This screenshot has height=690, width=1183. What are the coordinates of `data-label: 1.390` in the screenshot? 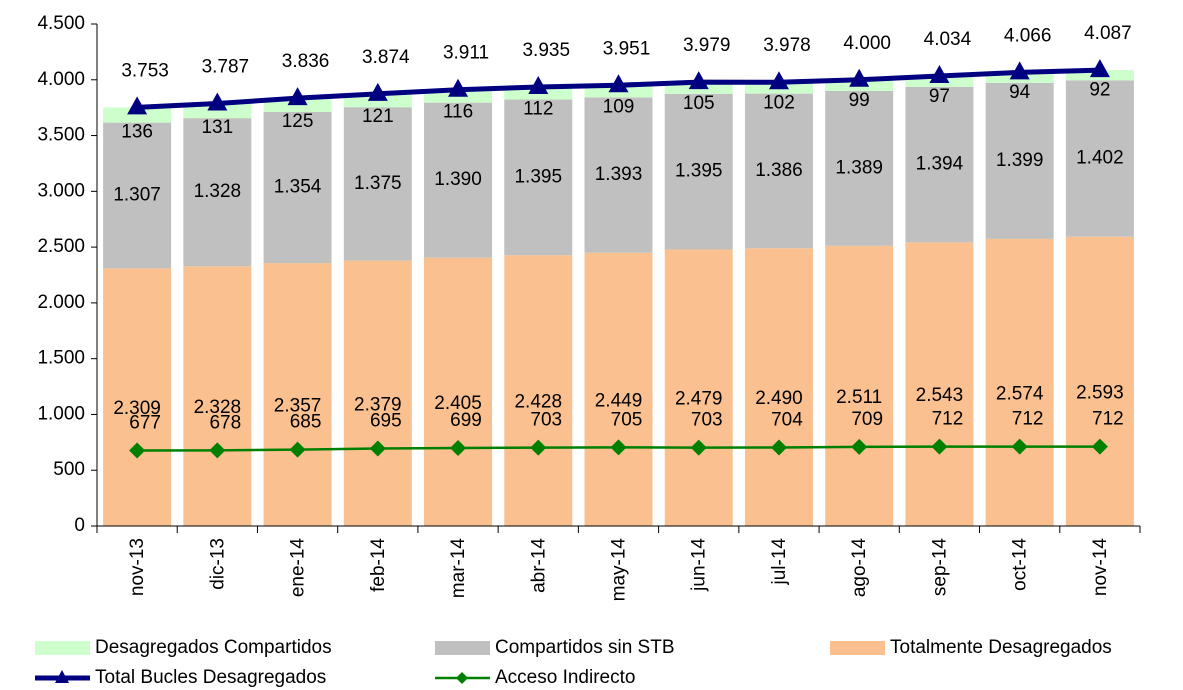 It's located at (458, 179).